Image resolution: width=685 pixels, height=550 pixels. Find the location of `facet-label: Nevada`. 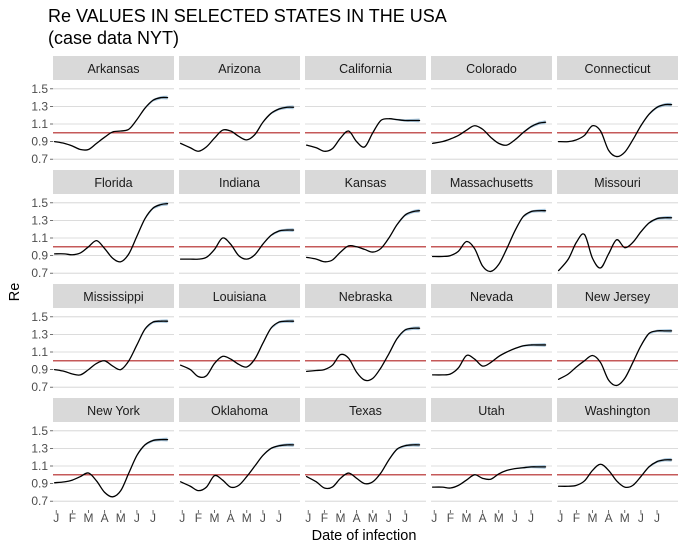

facet-label: Nevada is located at coordinates (491, 297).